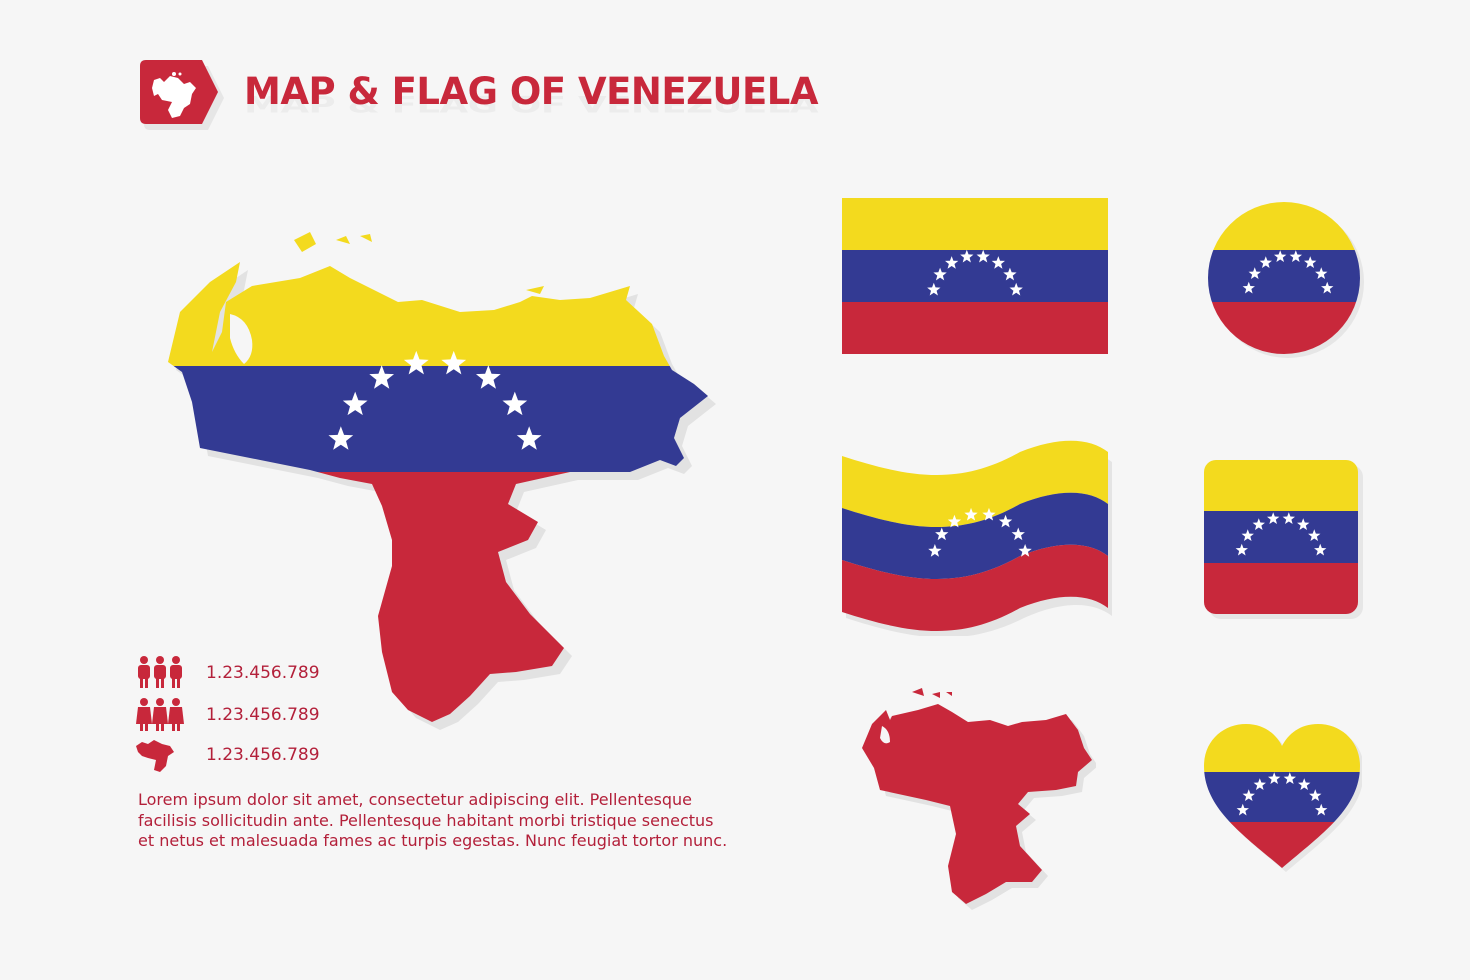  What do you see at coordinates (174, 97) in the screenshot?
I see `venezuela-map-icon` at bounding box center [174, 97].